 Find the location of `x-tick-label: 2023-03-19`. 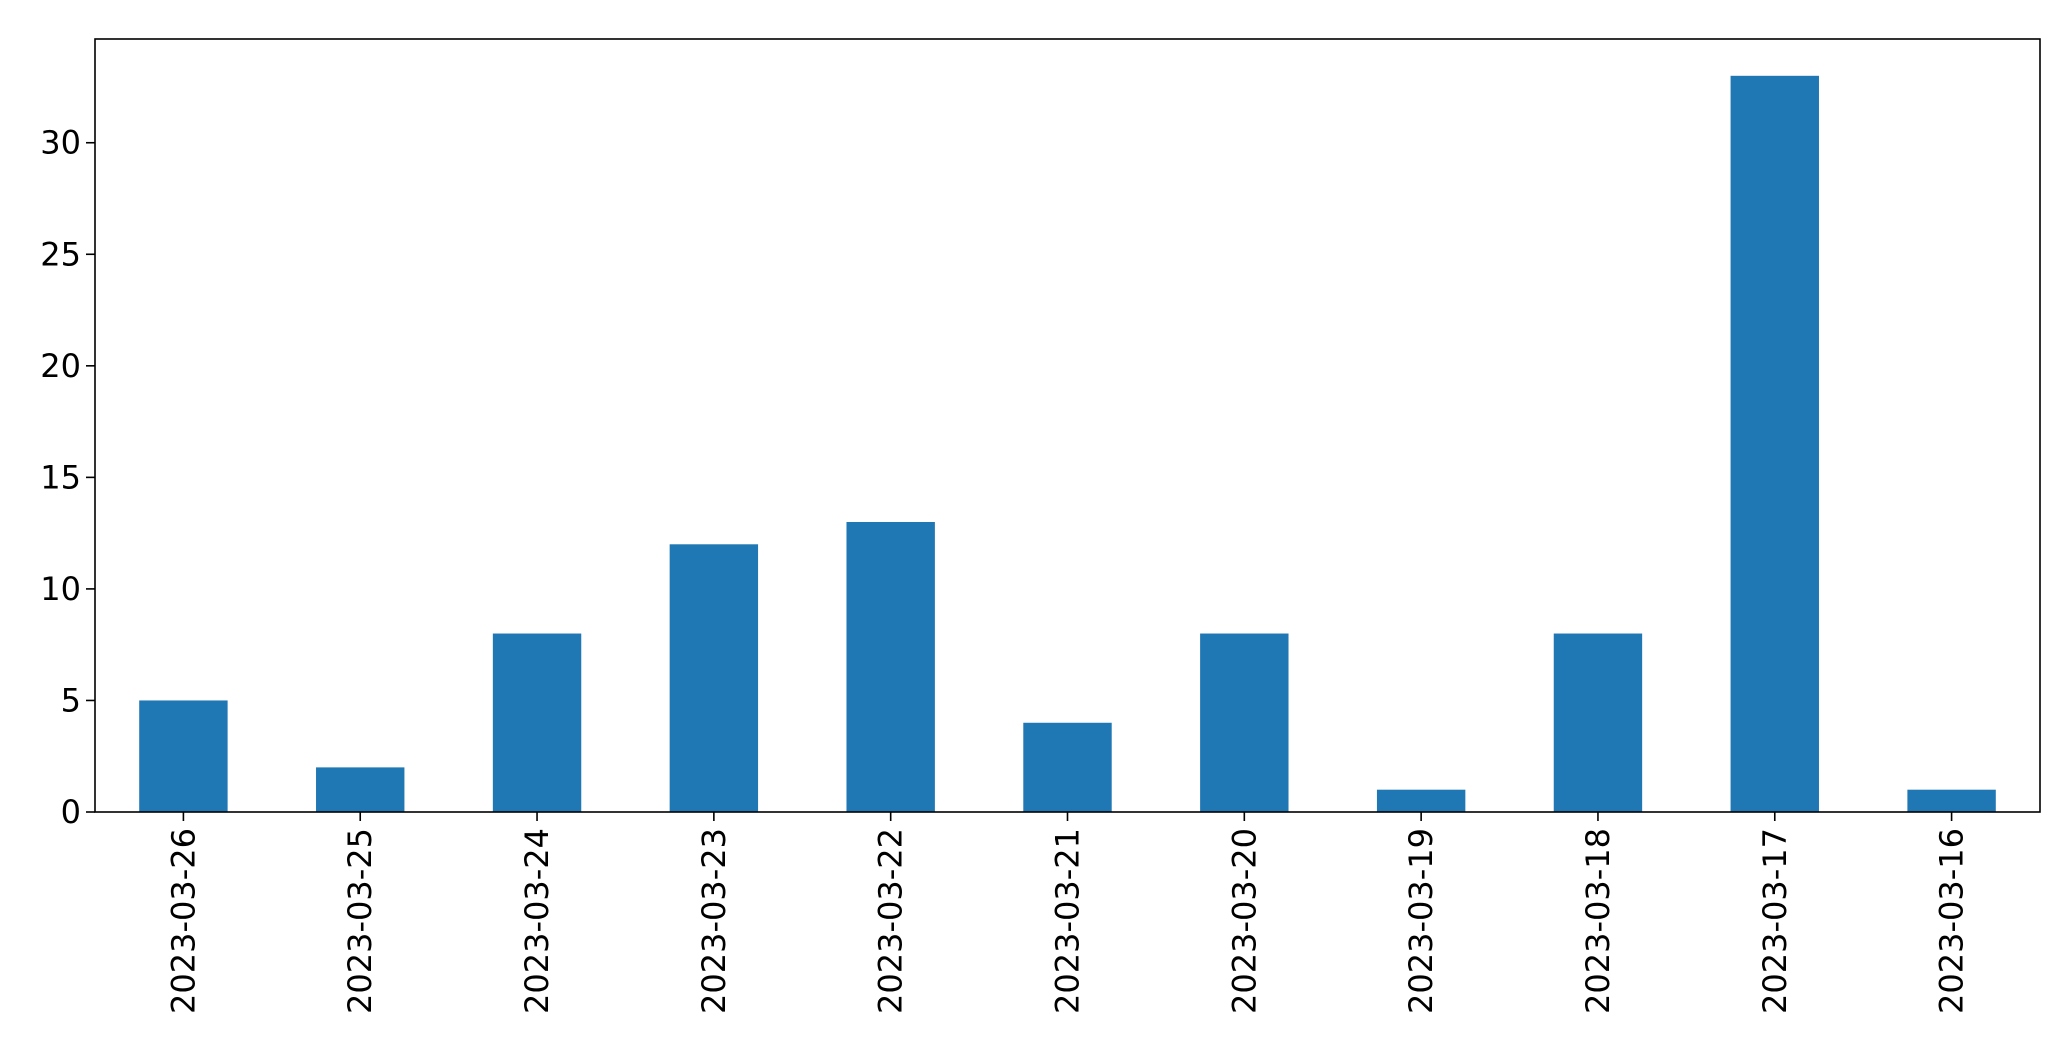

x-tick-label: 2023-03-19 is located at coordinates (1421, 921).